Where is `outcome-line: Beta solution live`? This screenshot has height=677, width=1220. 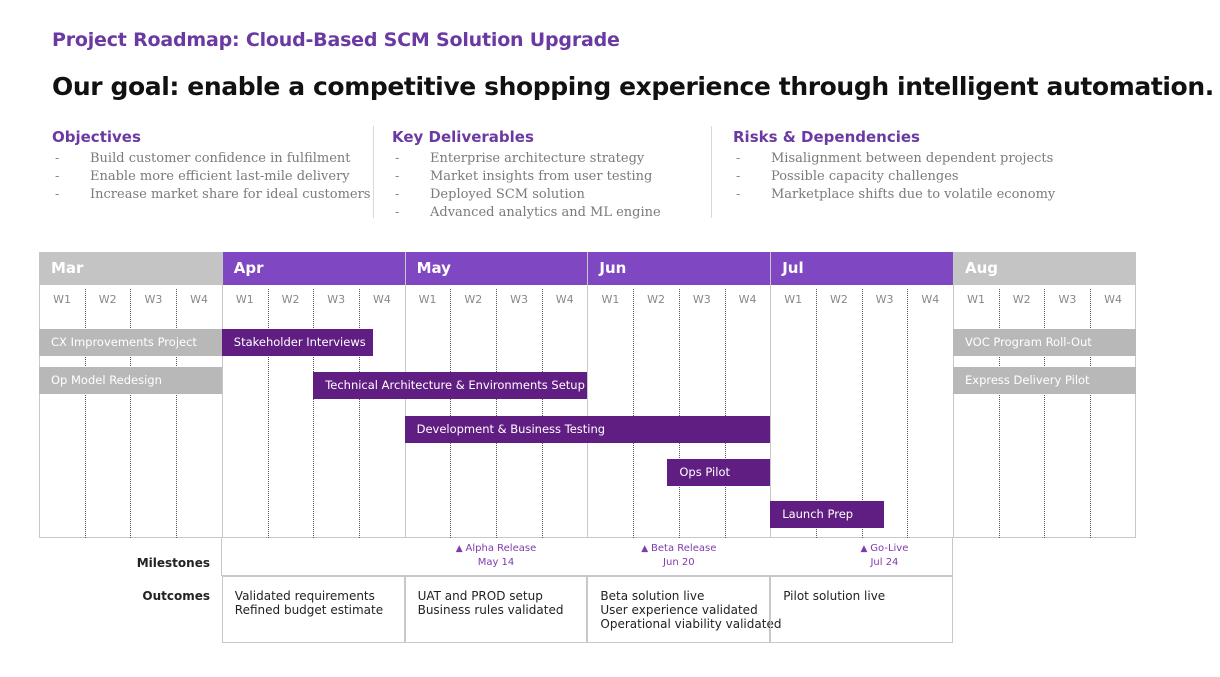 outcome-line: Beta solution live is located at coordinates (652, 596).